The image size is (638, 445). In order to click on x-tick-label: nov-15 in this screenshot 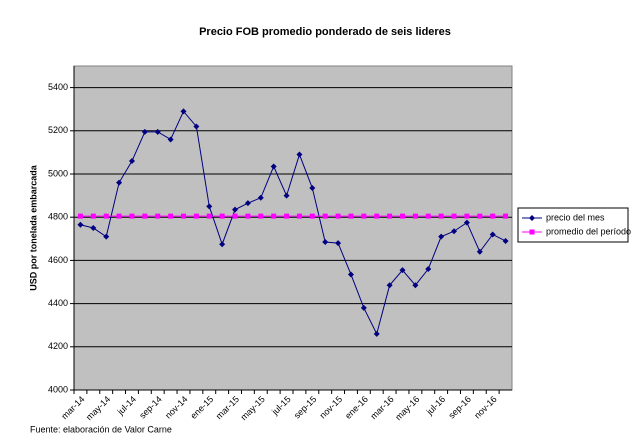, I will do `click(331, 407)`.